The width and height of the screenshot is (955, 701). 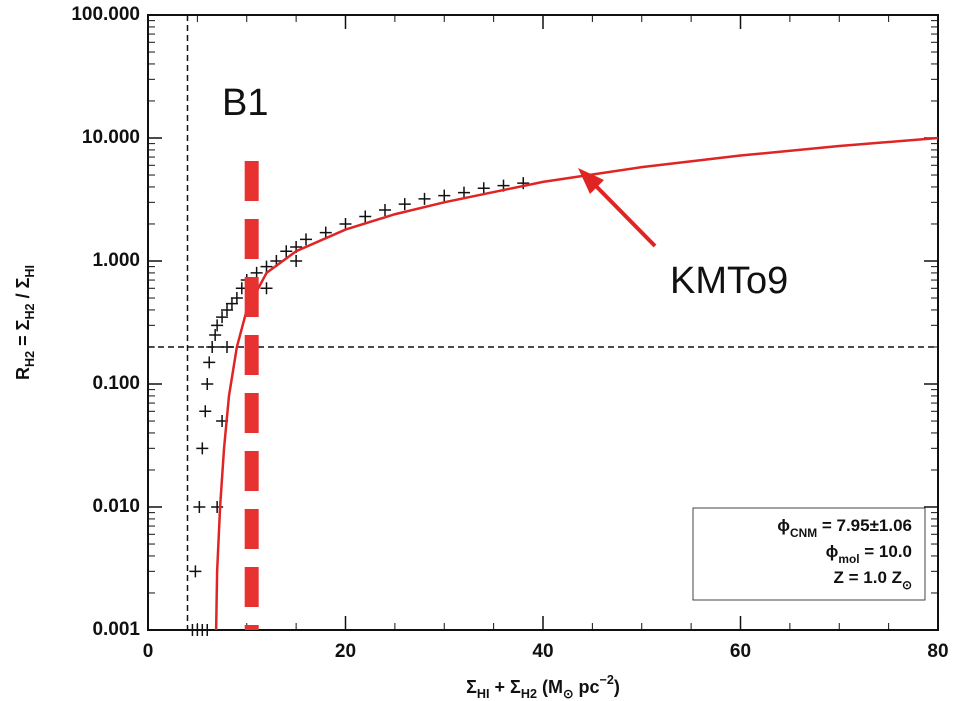 I want to click on x-axis-label-part: (M, so click(x=550, y=687).